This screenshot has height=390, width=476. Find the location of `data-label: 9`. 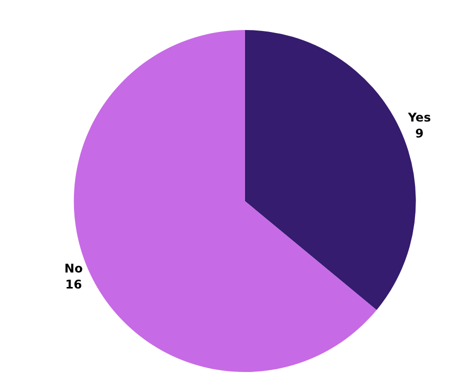

data-label: 9 is located at coordinates (419, 133).